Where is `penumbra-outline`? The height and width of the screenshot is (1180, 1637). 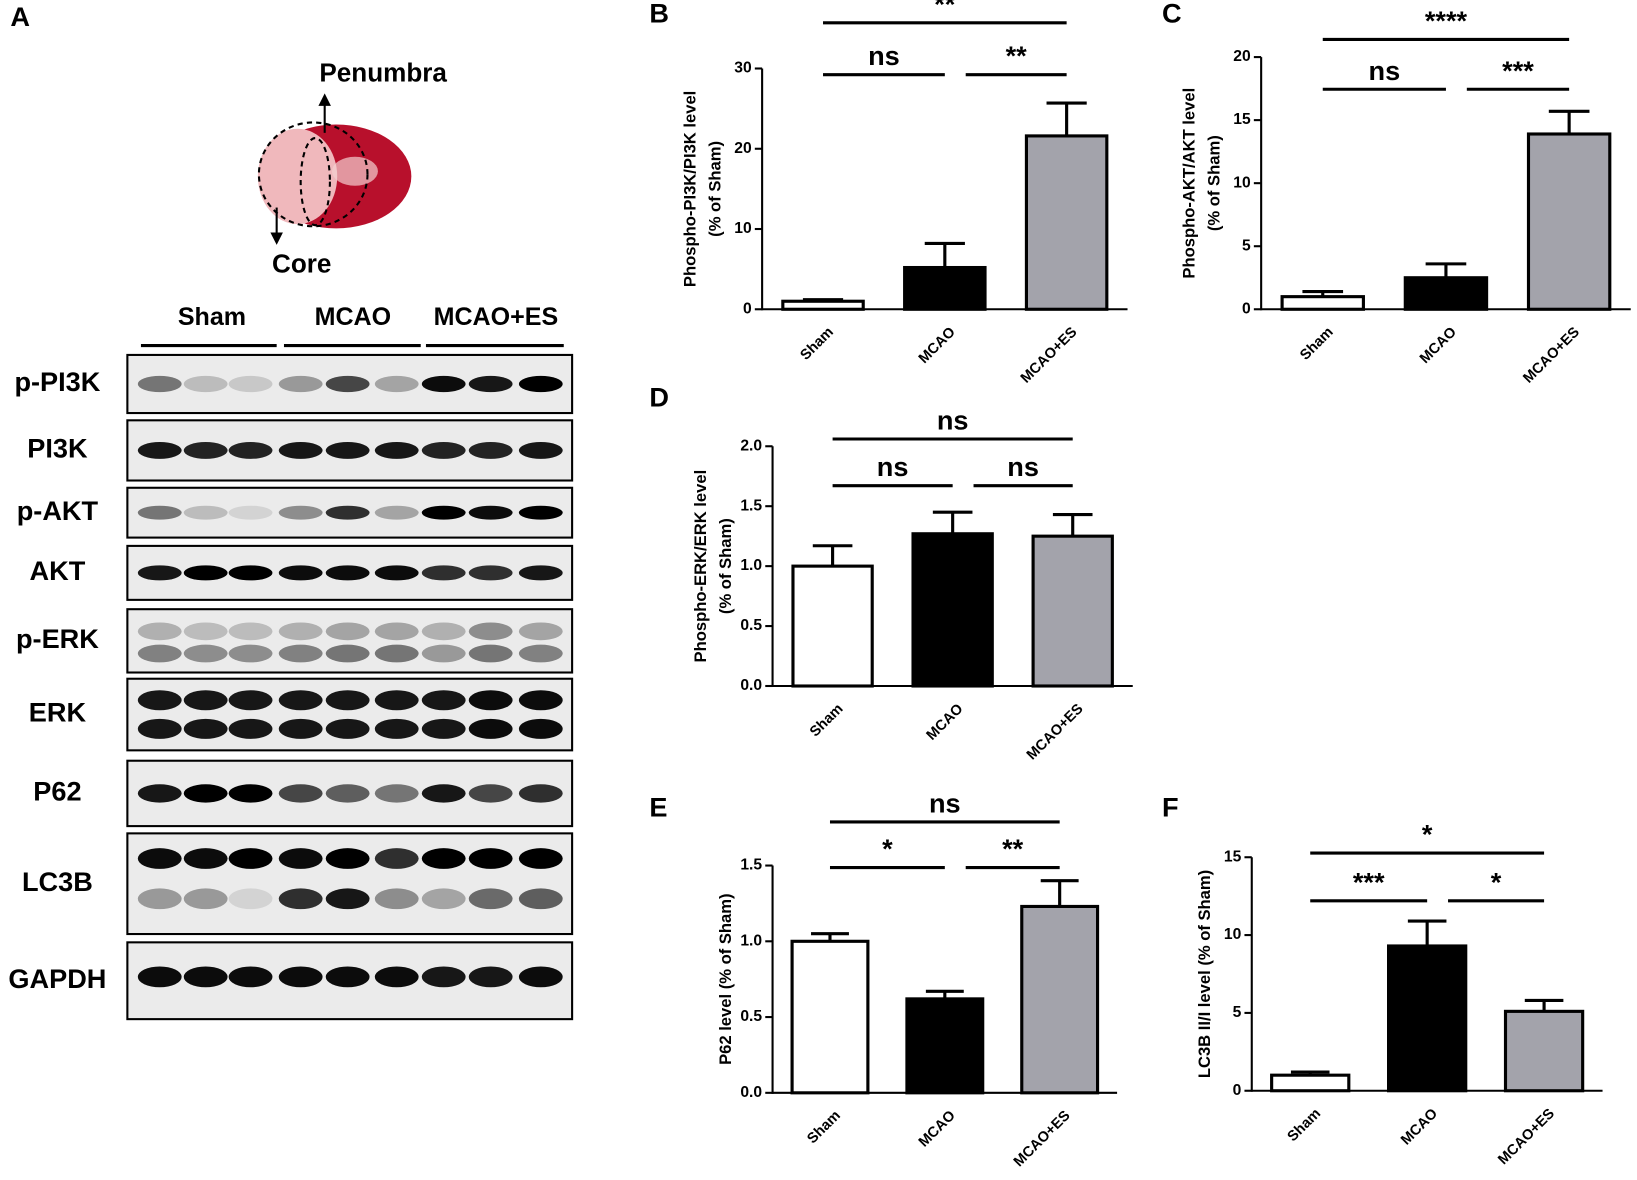 penumbra-outline is located at coordinates (313, 174).